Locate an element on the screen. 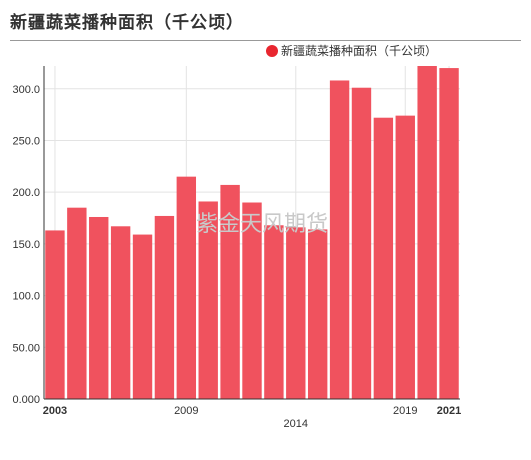  bar-2014 is located at coordinates (296, 313).